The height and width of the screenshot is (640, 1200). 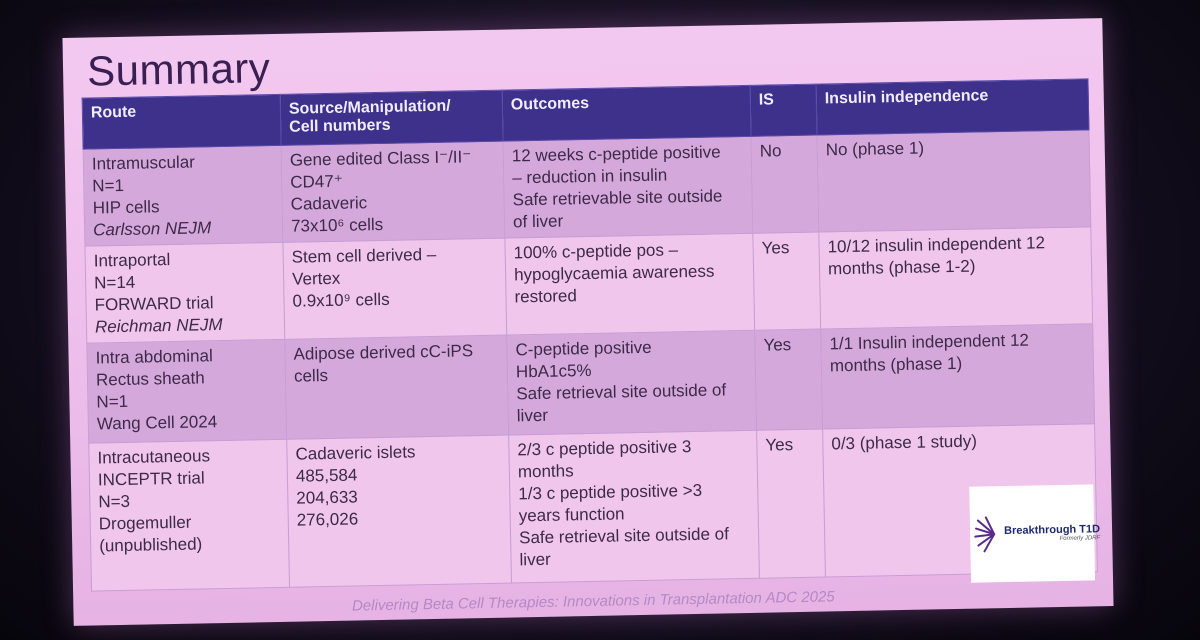 I want to click on outcomes-line: of liver, so click(x=538, y=221).